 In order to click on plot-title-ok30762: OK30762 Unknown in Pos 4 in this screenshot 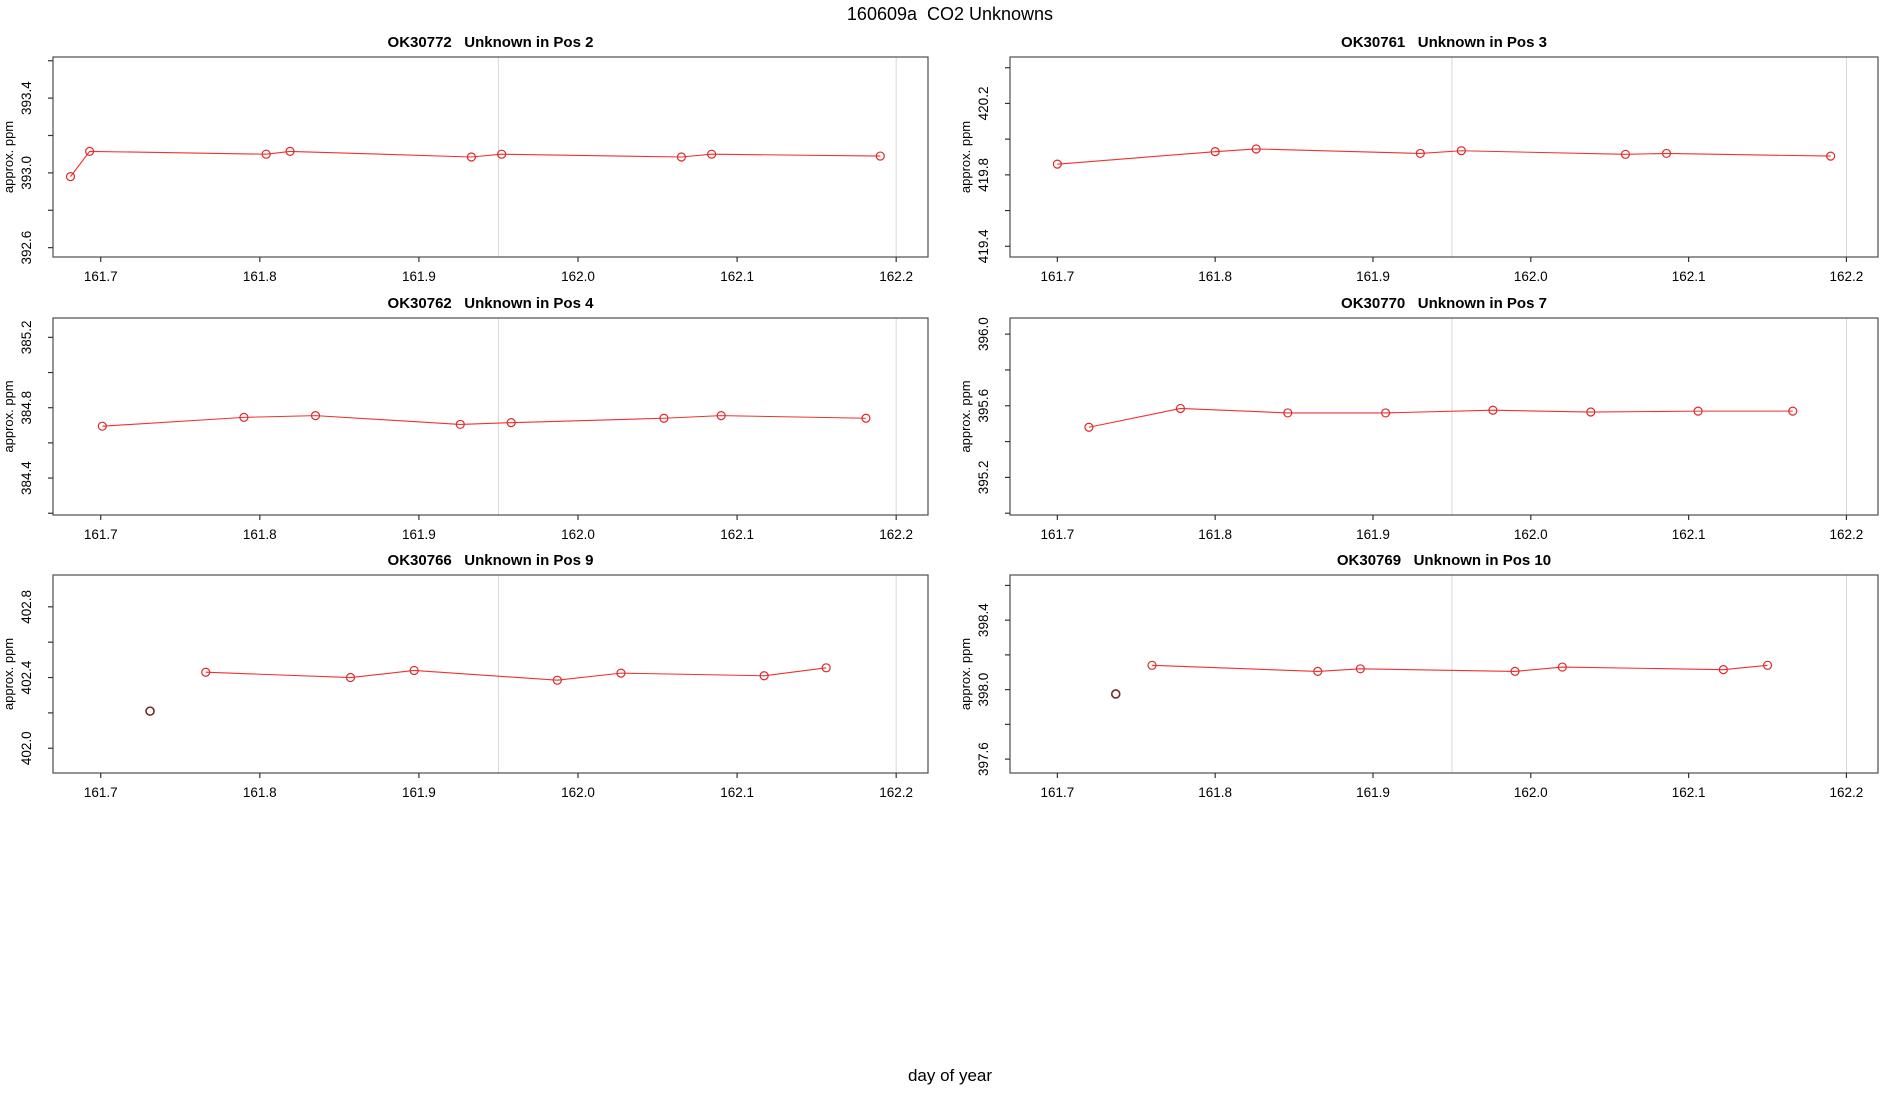, I will do `click(490, 303)`.